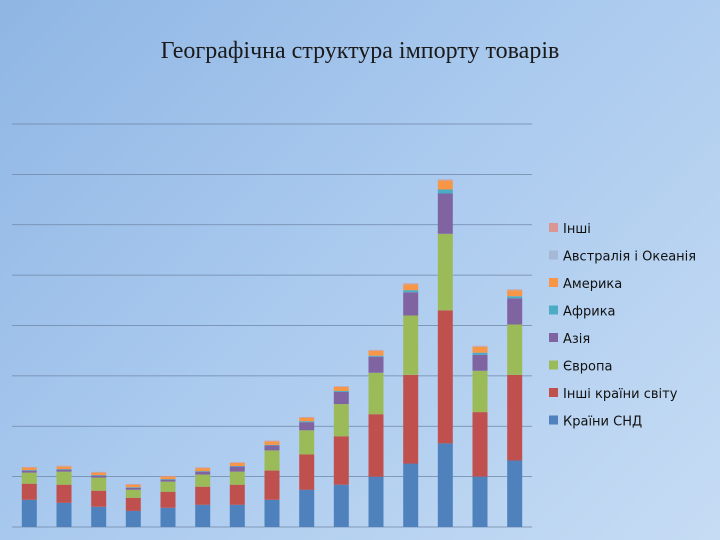  Describe the element at coordinates (360, 51) in the screenshot. I see `chart-title: Географічна структура імпорту товарів` at that location.